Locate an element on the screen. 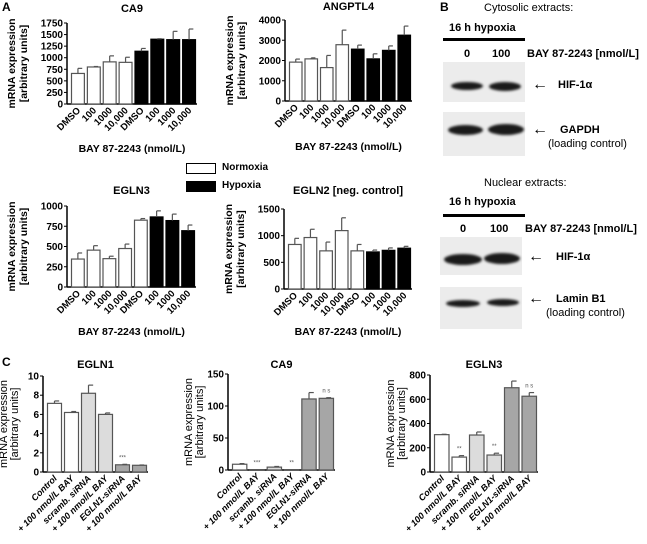  compound-label: BAY 87-2243 [nmol/L] is located at coordinates (581, 229).